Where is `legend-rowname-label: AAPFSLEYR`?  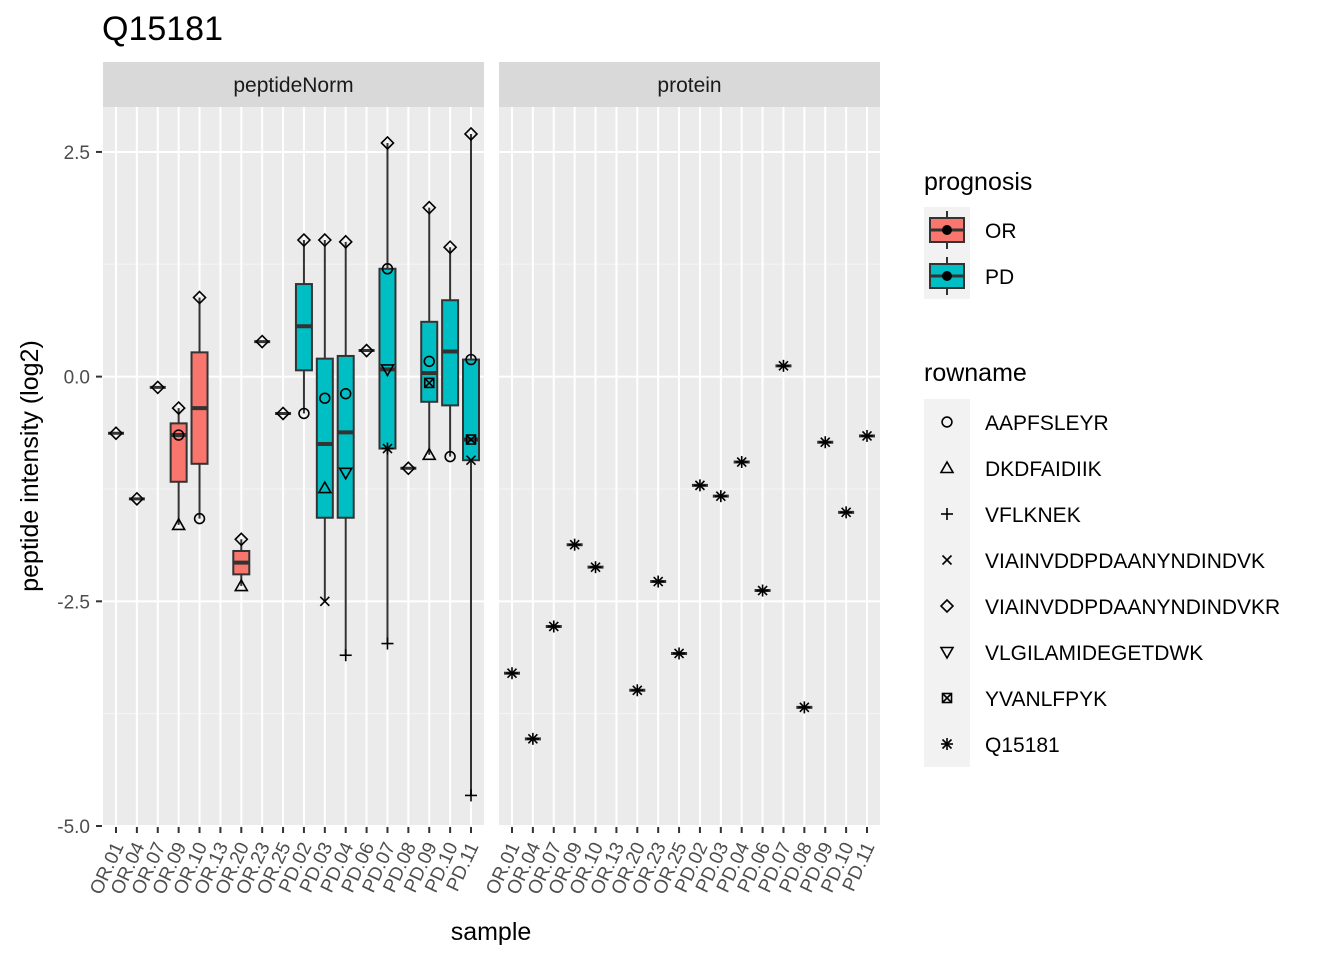
legend-rowname-label: AAPFSLEYR is located at coordinates (1047, 423).